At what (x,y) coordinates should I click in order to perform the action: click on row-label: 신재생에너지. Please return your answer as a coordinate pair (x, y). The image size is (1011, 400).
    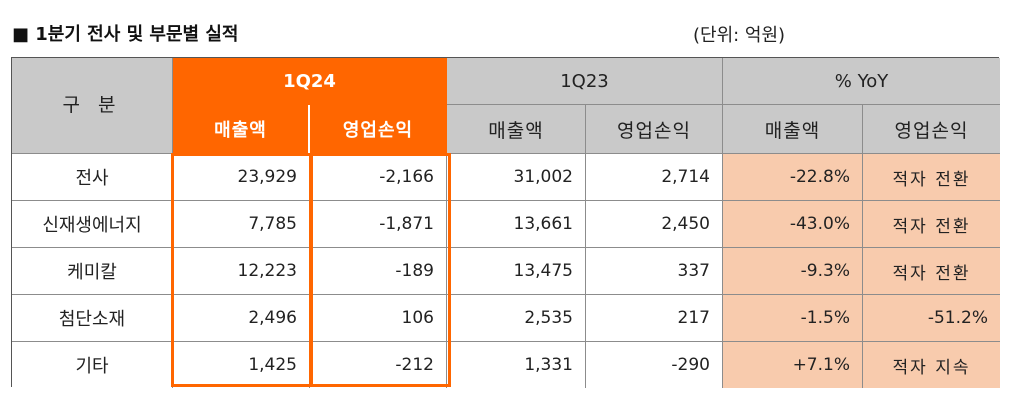
    Looking at the image, I should click on (92, 224).